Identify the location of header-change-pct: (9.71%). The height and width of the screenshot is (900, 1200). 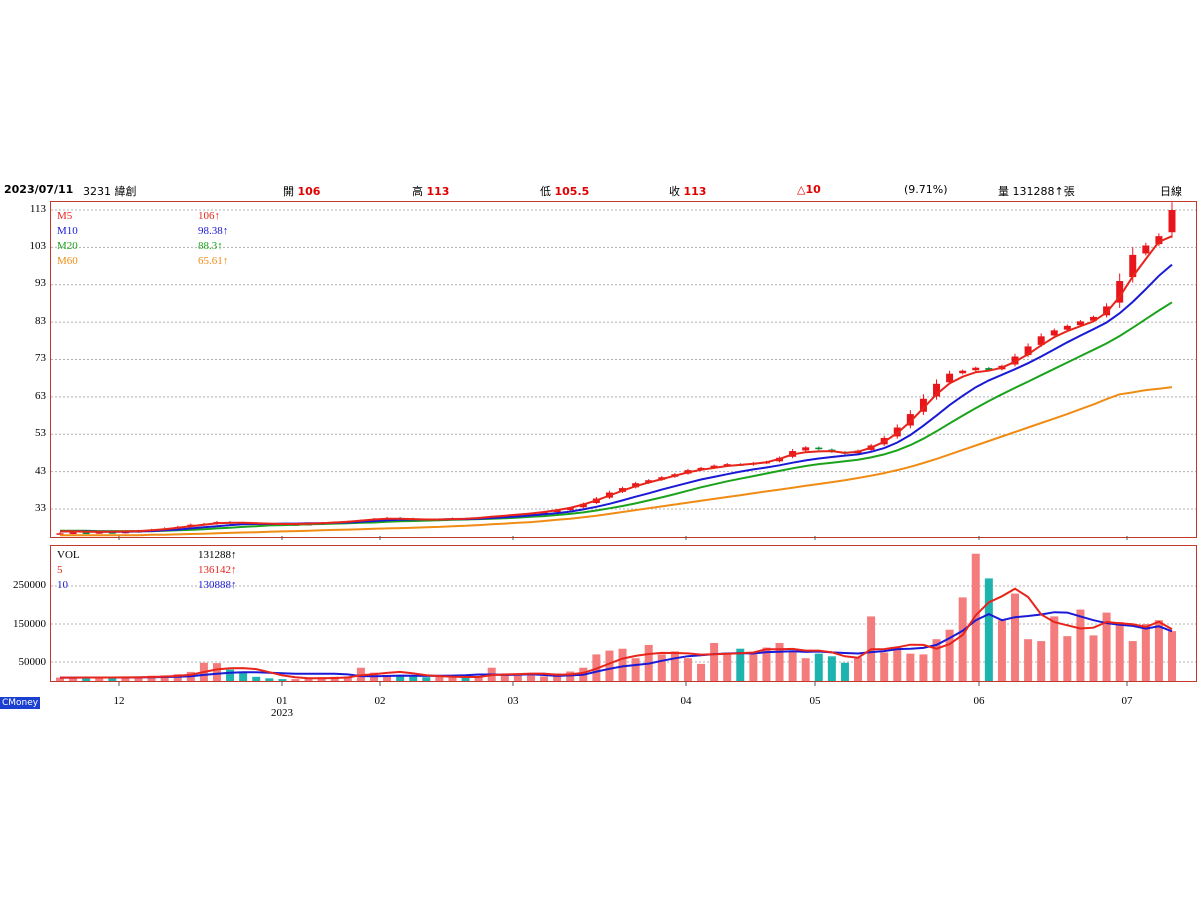
(926, 189).